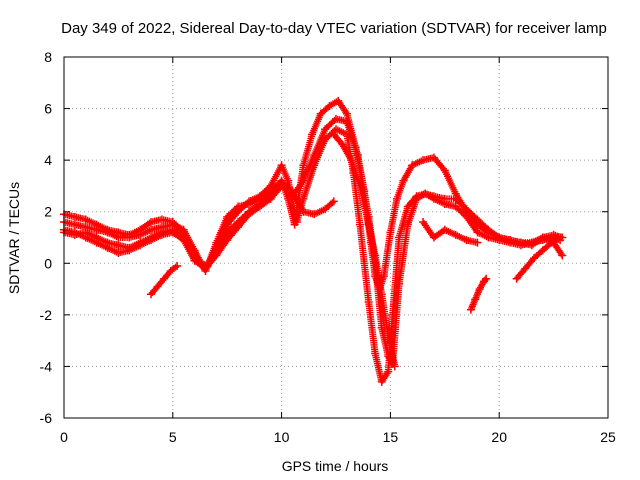 The image size is (640, 480). Describe the element at coordinates (173, 437) in the screenshot. I see `x-tick-label: 5` at that location.